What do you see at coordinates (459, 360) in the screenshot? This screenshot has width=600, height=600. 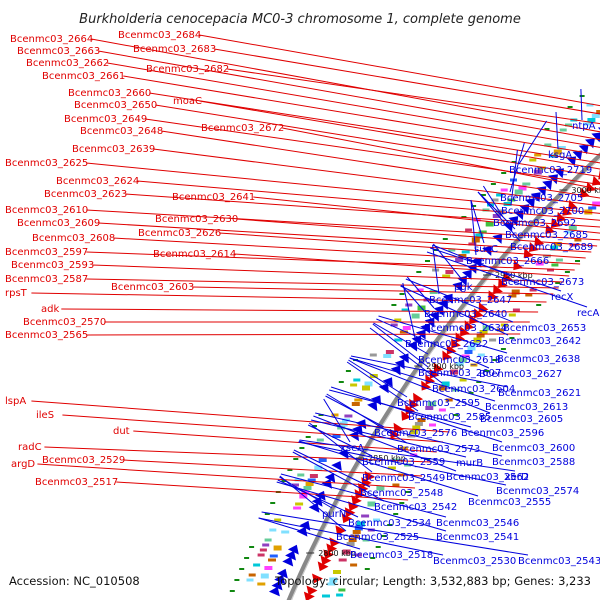 I see `gene-label-right: Bcenmc03_2618` at bounding box center [459, 360].